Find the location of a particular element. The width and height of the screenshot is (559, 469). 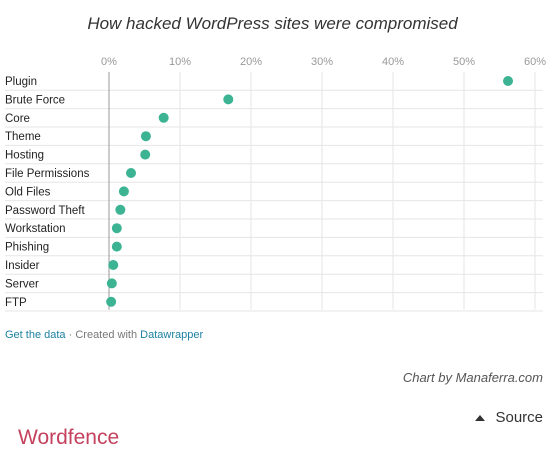

category-label: Brute Force is located at coordinates (35, 100).